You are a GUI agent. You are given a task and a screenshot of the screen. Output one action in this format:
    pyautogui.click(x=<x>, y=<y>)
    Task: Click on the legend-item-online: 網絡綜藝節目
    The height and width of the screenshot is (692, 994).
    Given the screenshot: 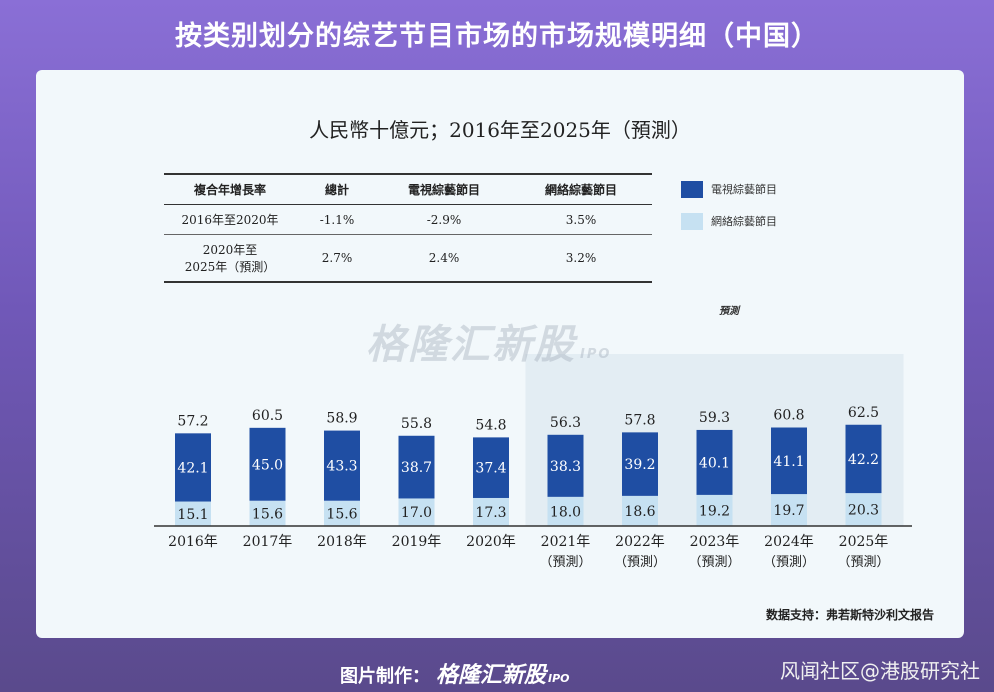 What is the action you would take?
    pyautogui.click(x=729, y=221)
    